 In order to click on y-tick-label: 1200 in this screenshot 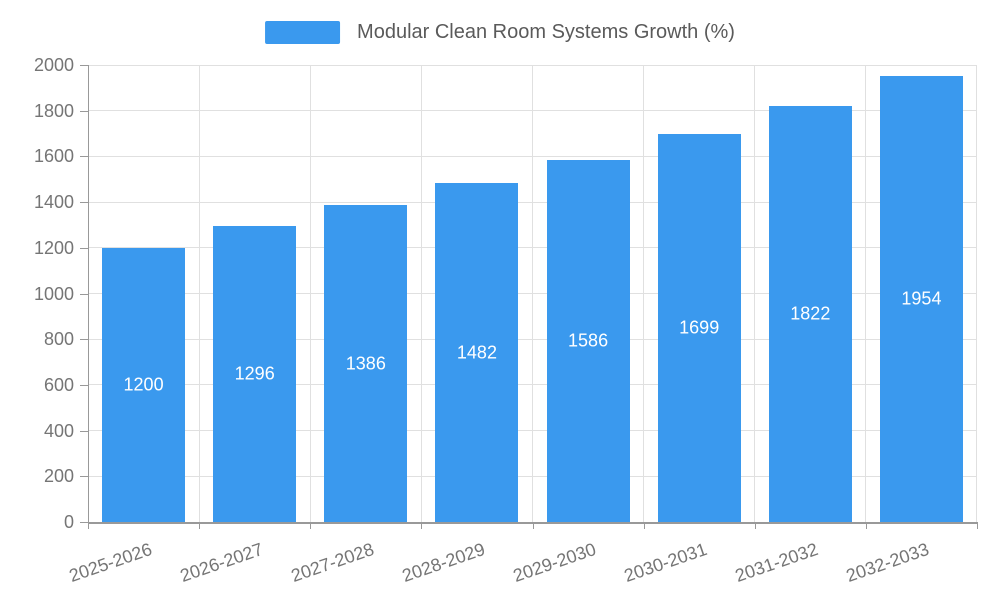, I will do `click(53, 247)`.